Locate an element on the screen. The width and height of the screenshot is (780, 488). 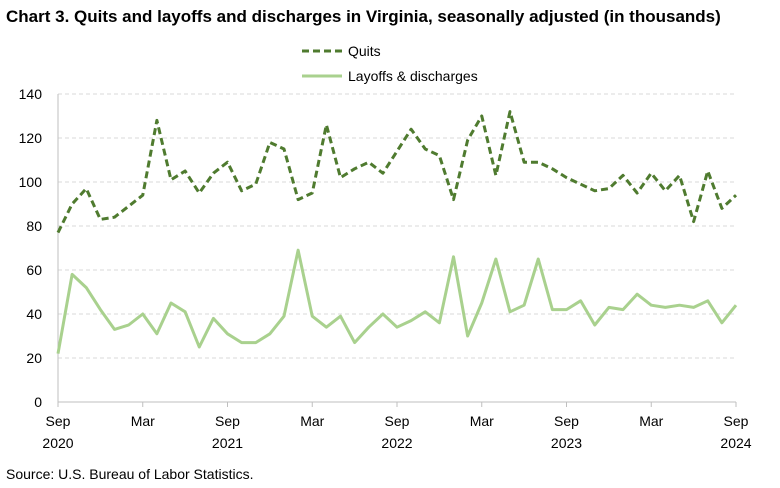
y-tick-label: 40 is located at coordinates (34, 314).